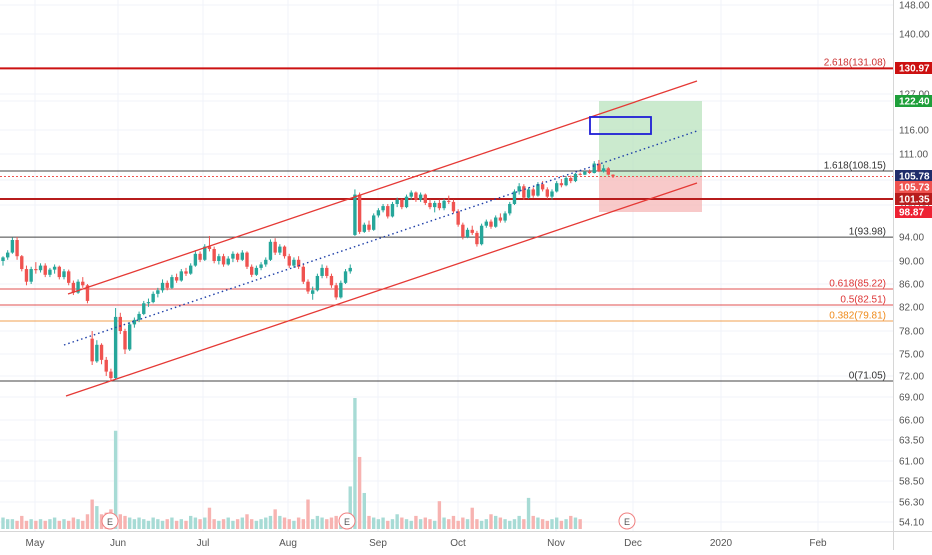  I want to click on target-box, so click(620, 125).